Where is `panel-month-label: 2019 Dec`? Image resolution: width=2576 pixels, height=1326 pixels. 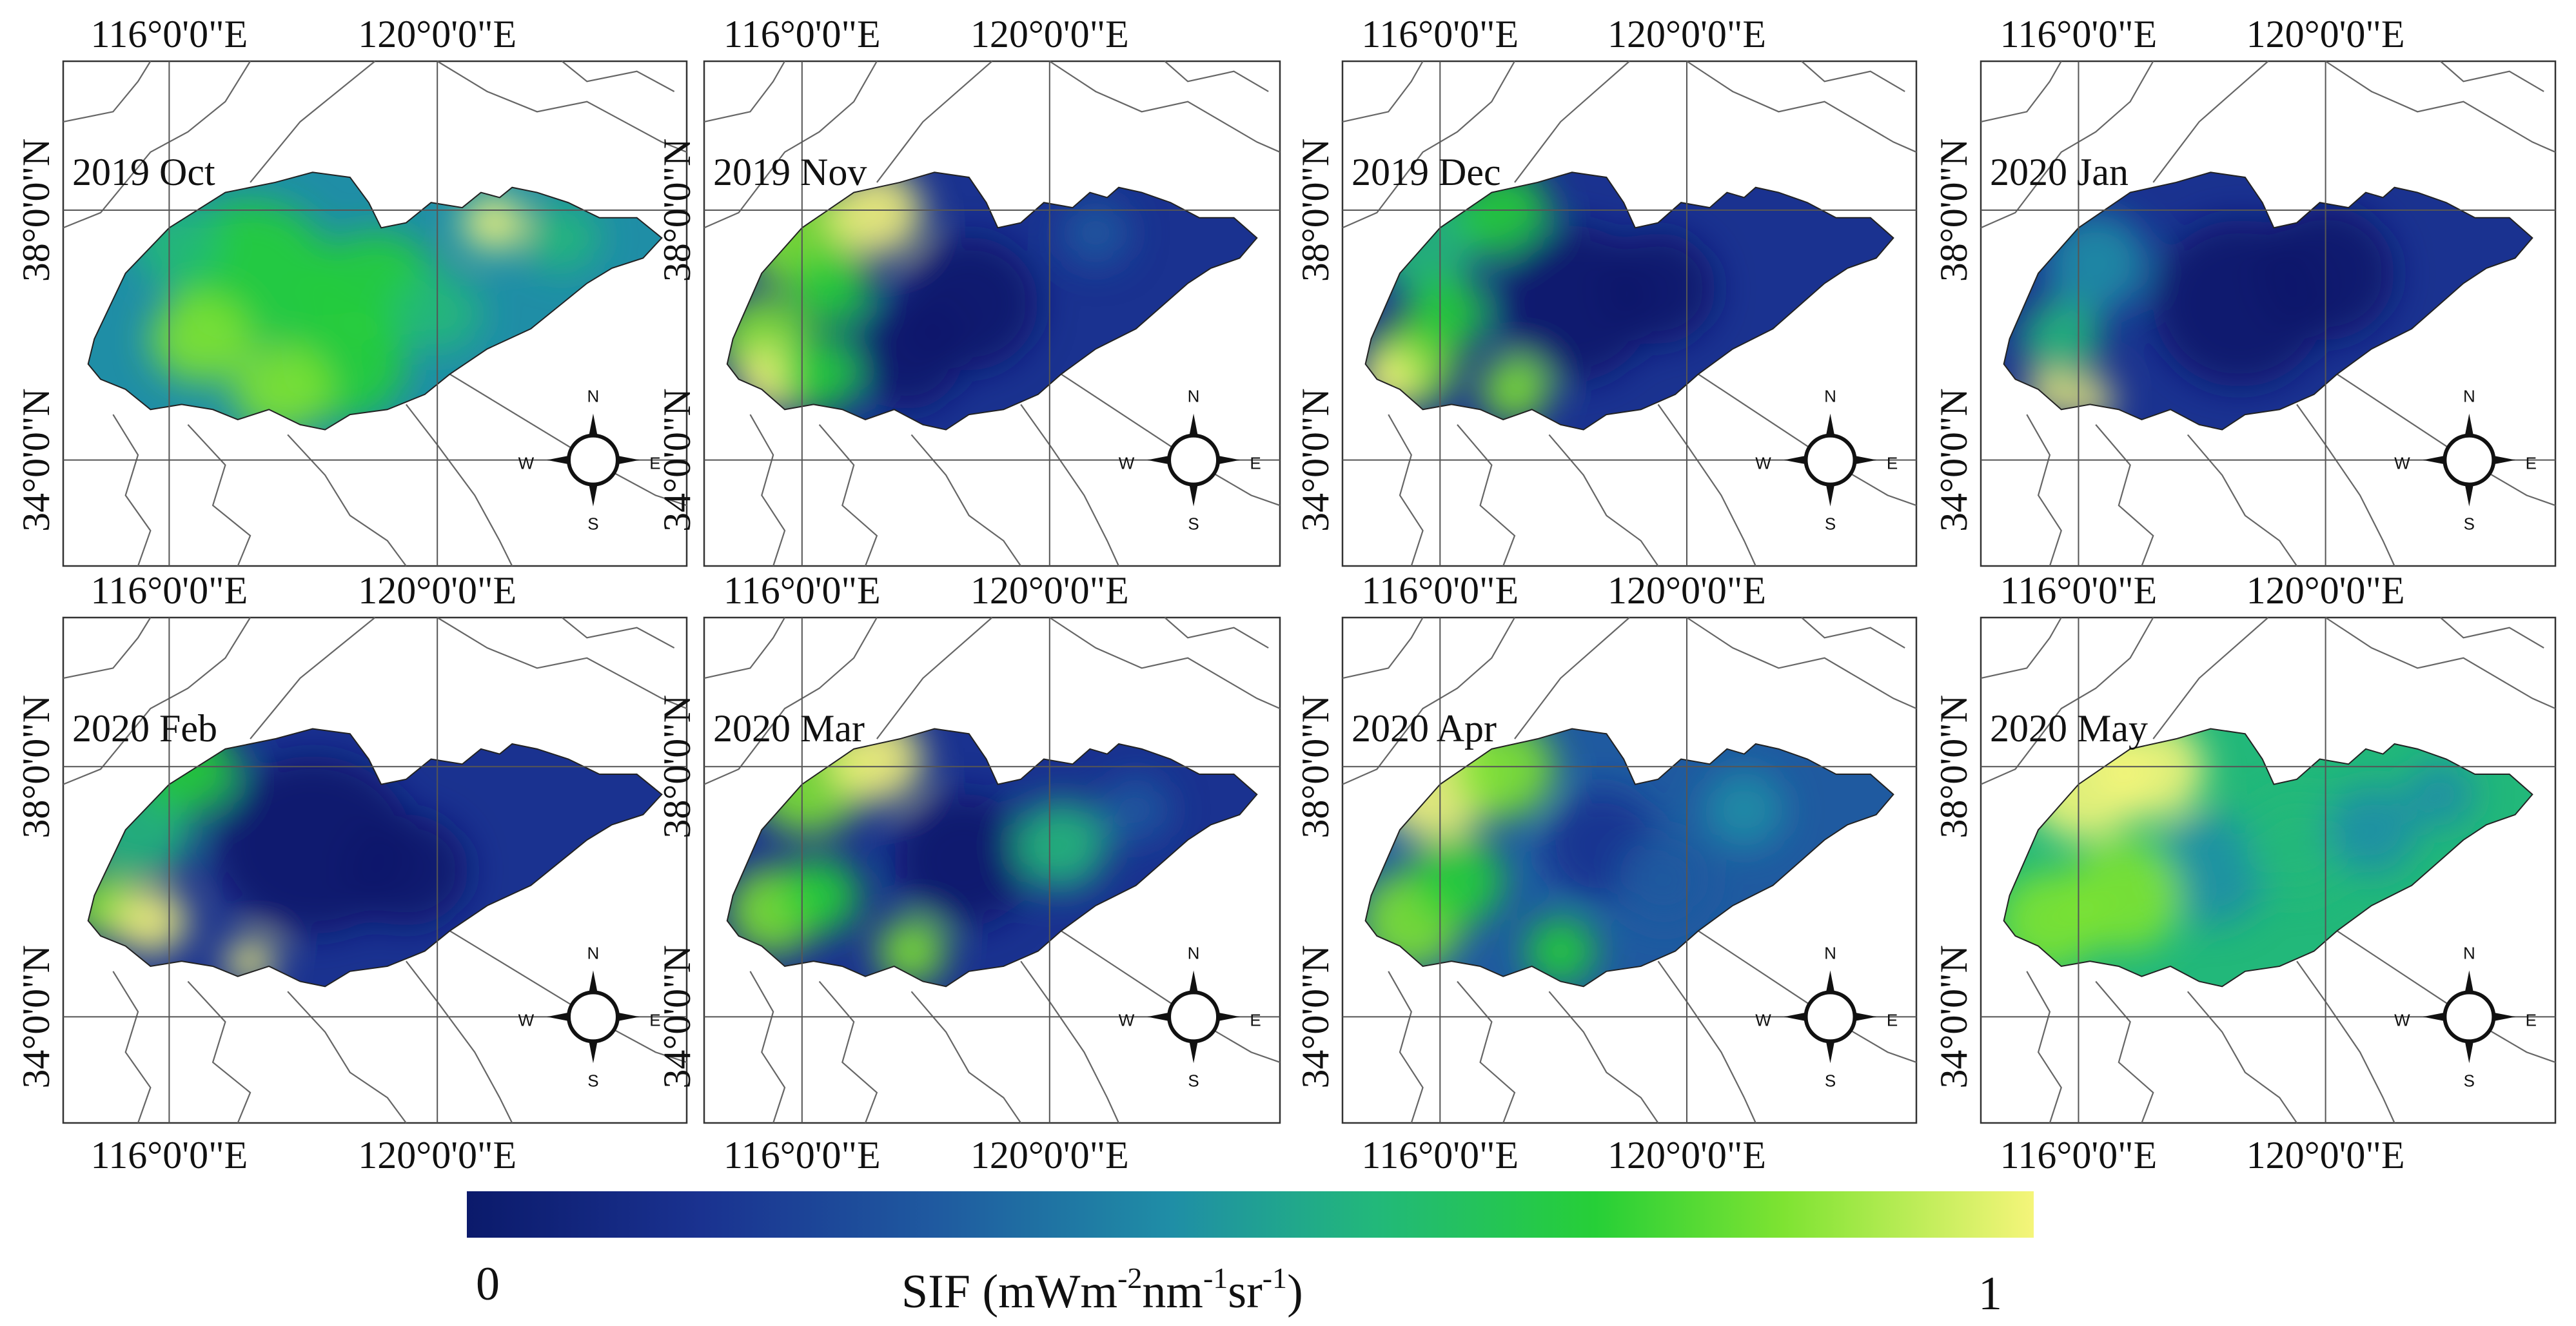
panel-month-label: 2019 Dec is located at coordinates (1426, 172).